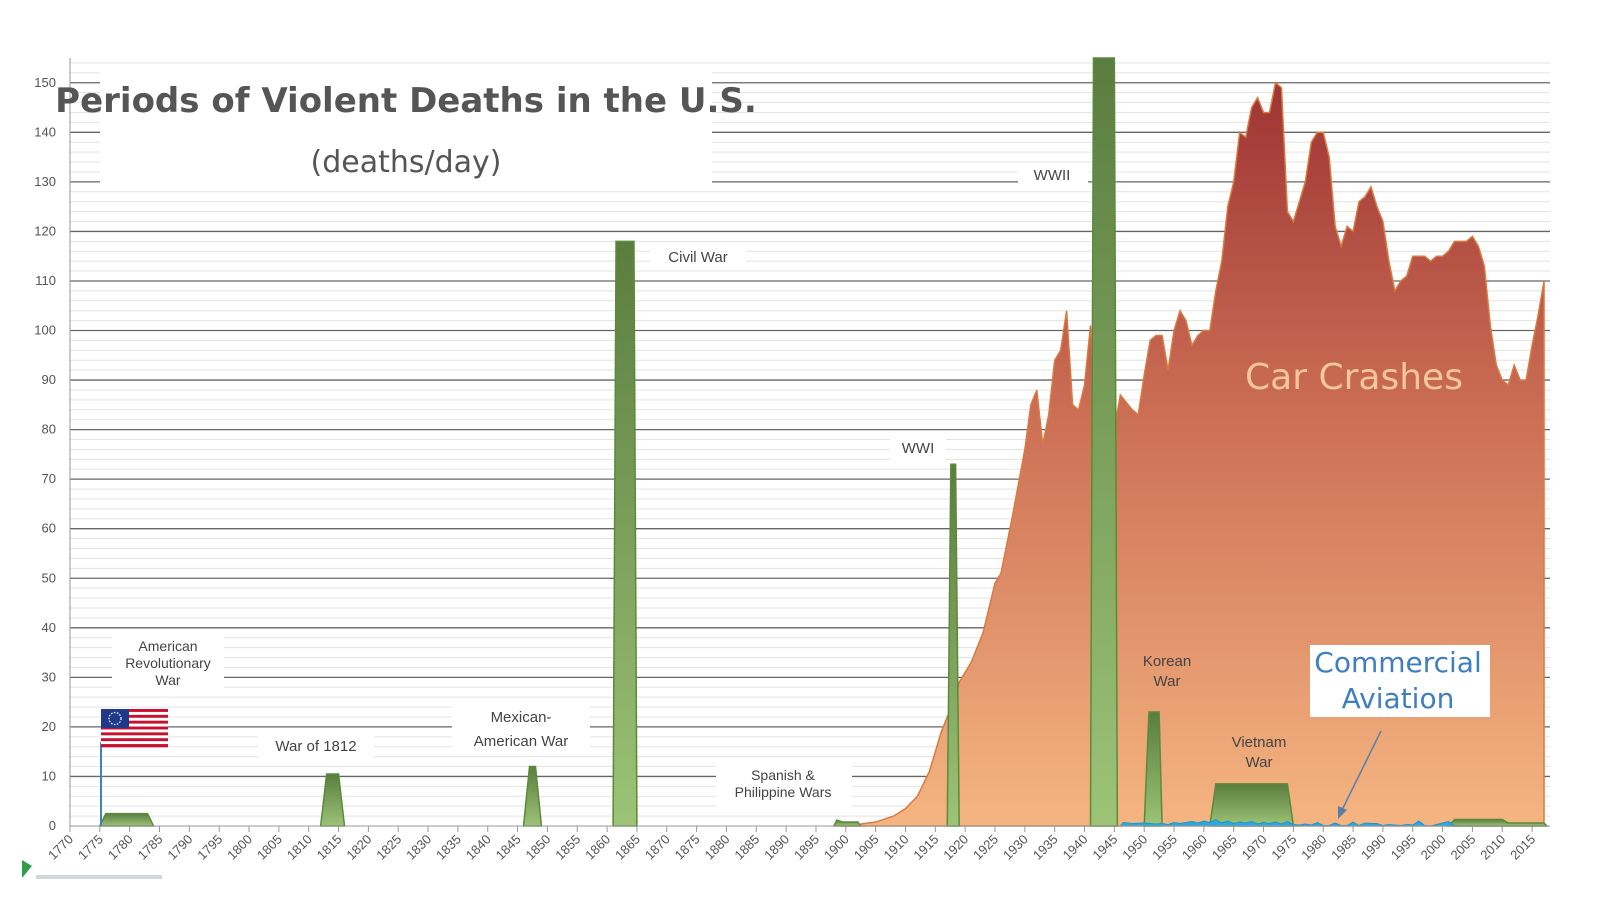 This screenshot has width=1600, height=900. Describe the element at coordinates (1398, 698) in the screenshot. I see `aviation-label-line2: Aviation` at that location.